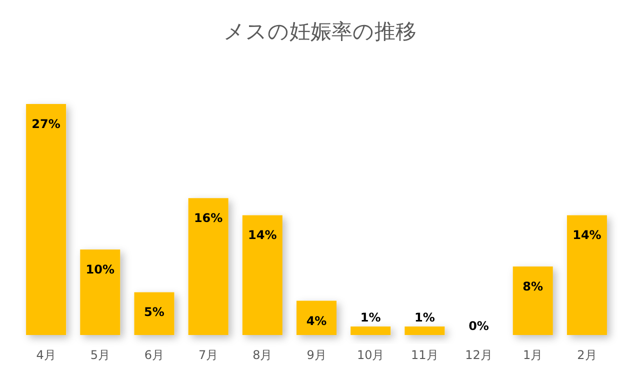  I want to click on x-tick-label: 1月, so click(533, 355).